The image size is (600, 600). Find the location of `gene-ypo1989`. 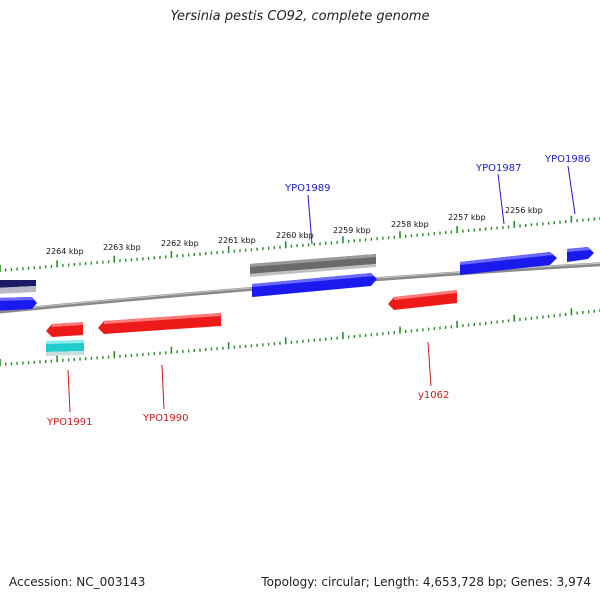

gene-ypo1989 is located at coordinates (314, 285).